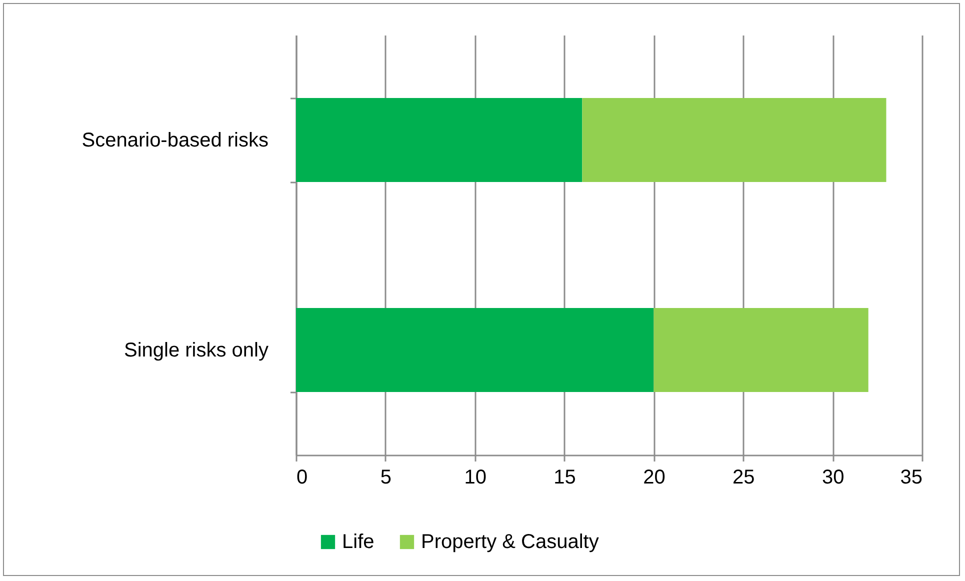 The image size is (965, 581). Describe the element at coordinates (654, 477) in the screenshot. I see `x-tick-label: 20` at that location.